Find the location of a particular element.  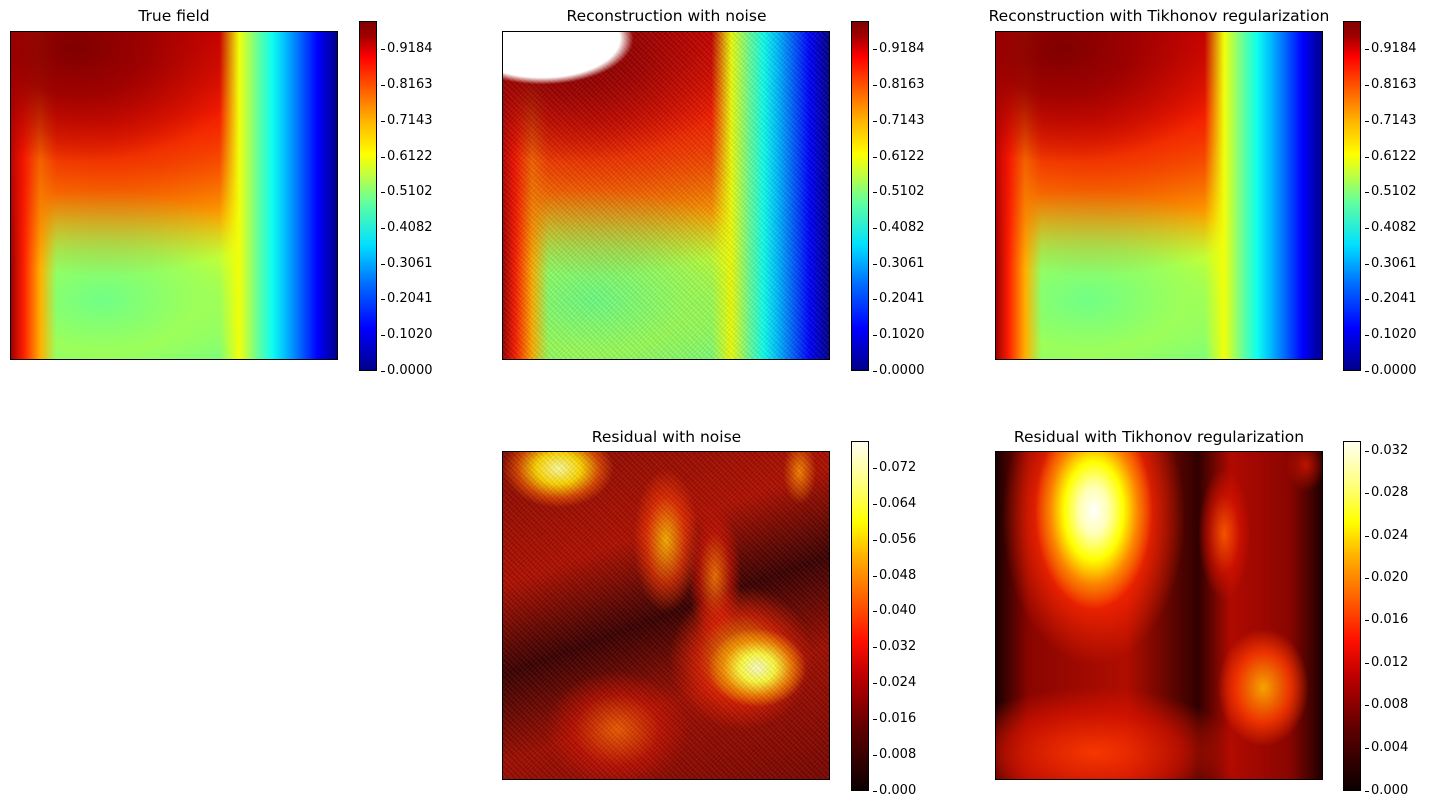

tick: 0.048 is located at coordinates (894, 575).